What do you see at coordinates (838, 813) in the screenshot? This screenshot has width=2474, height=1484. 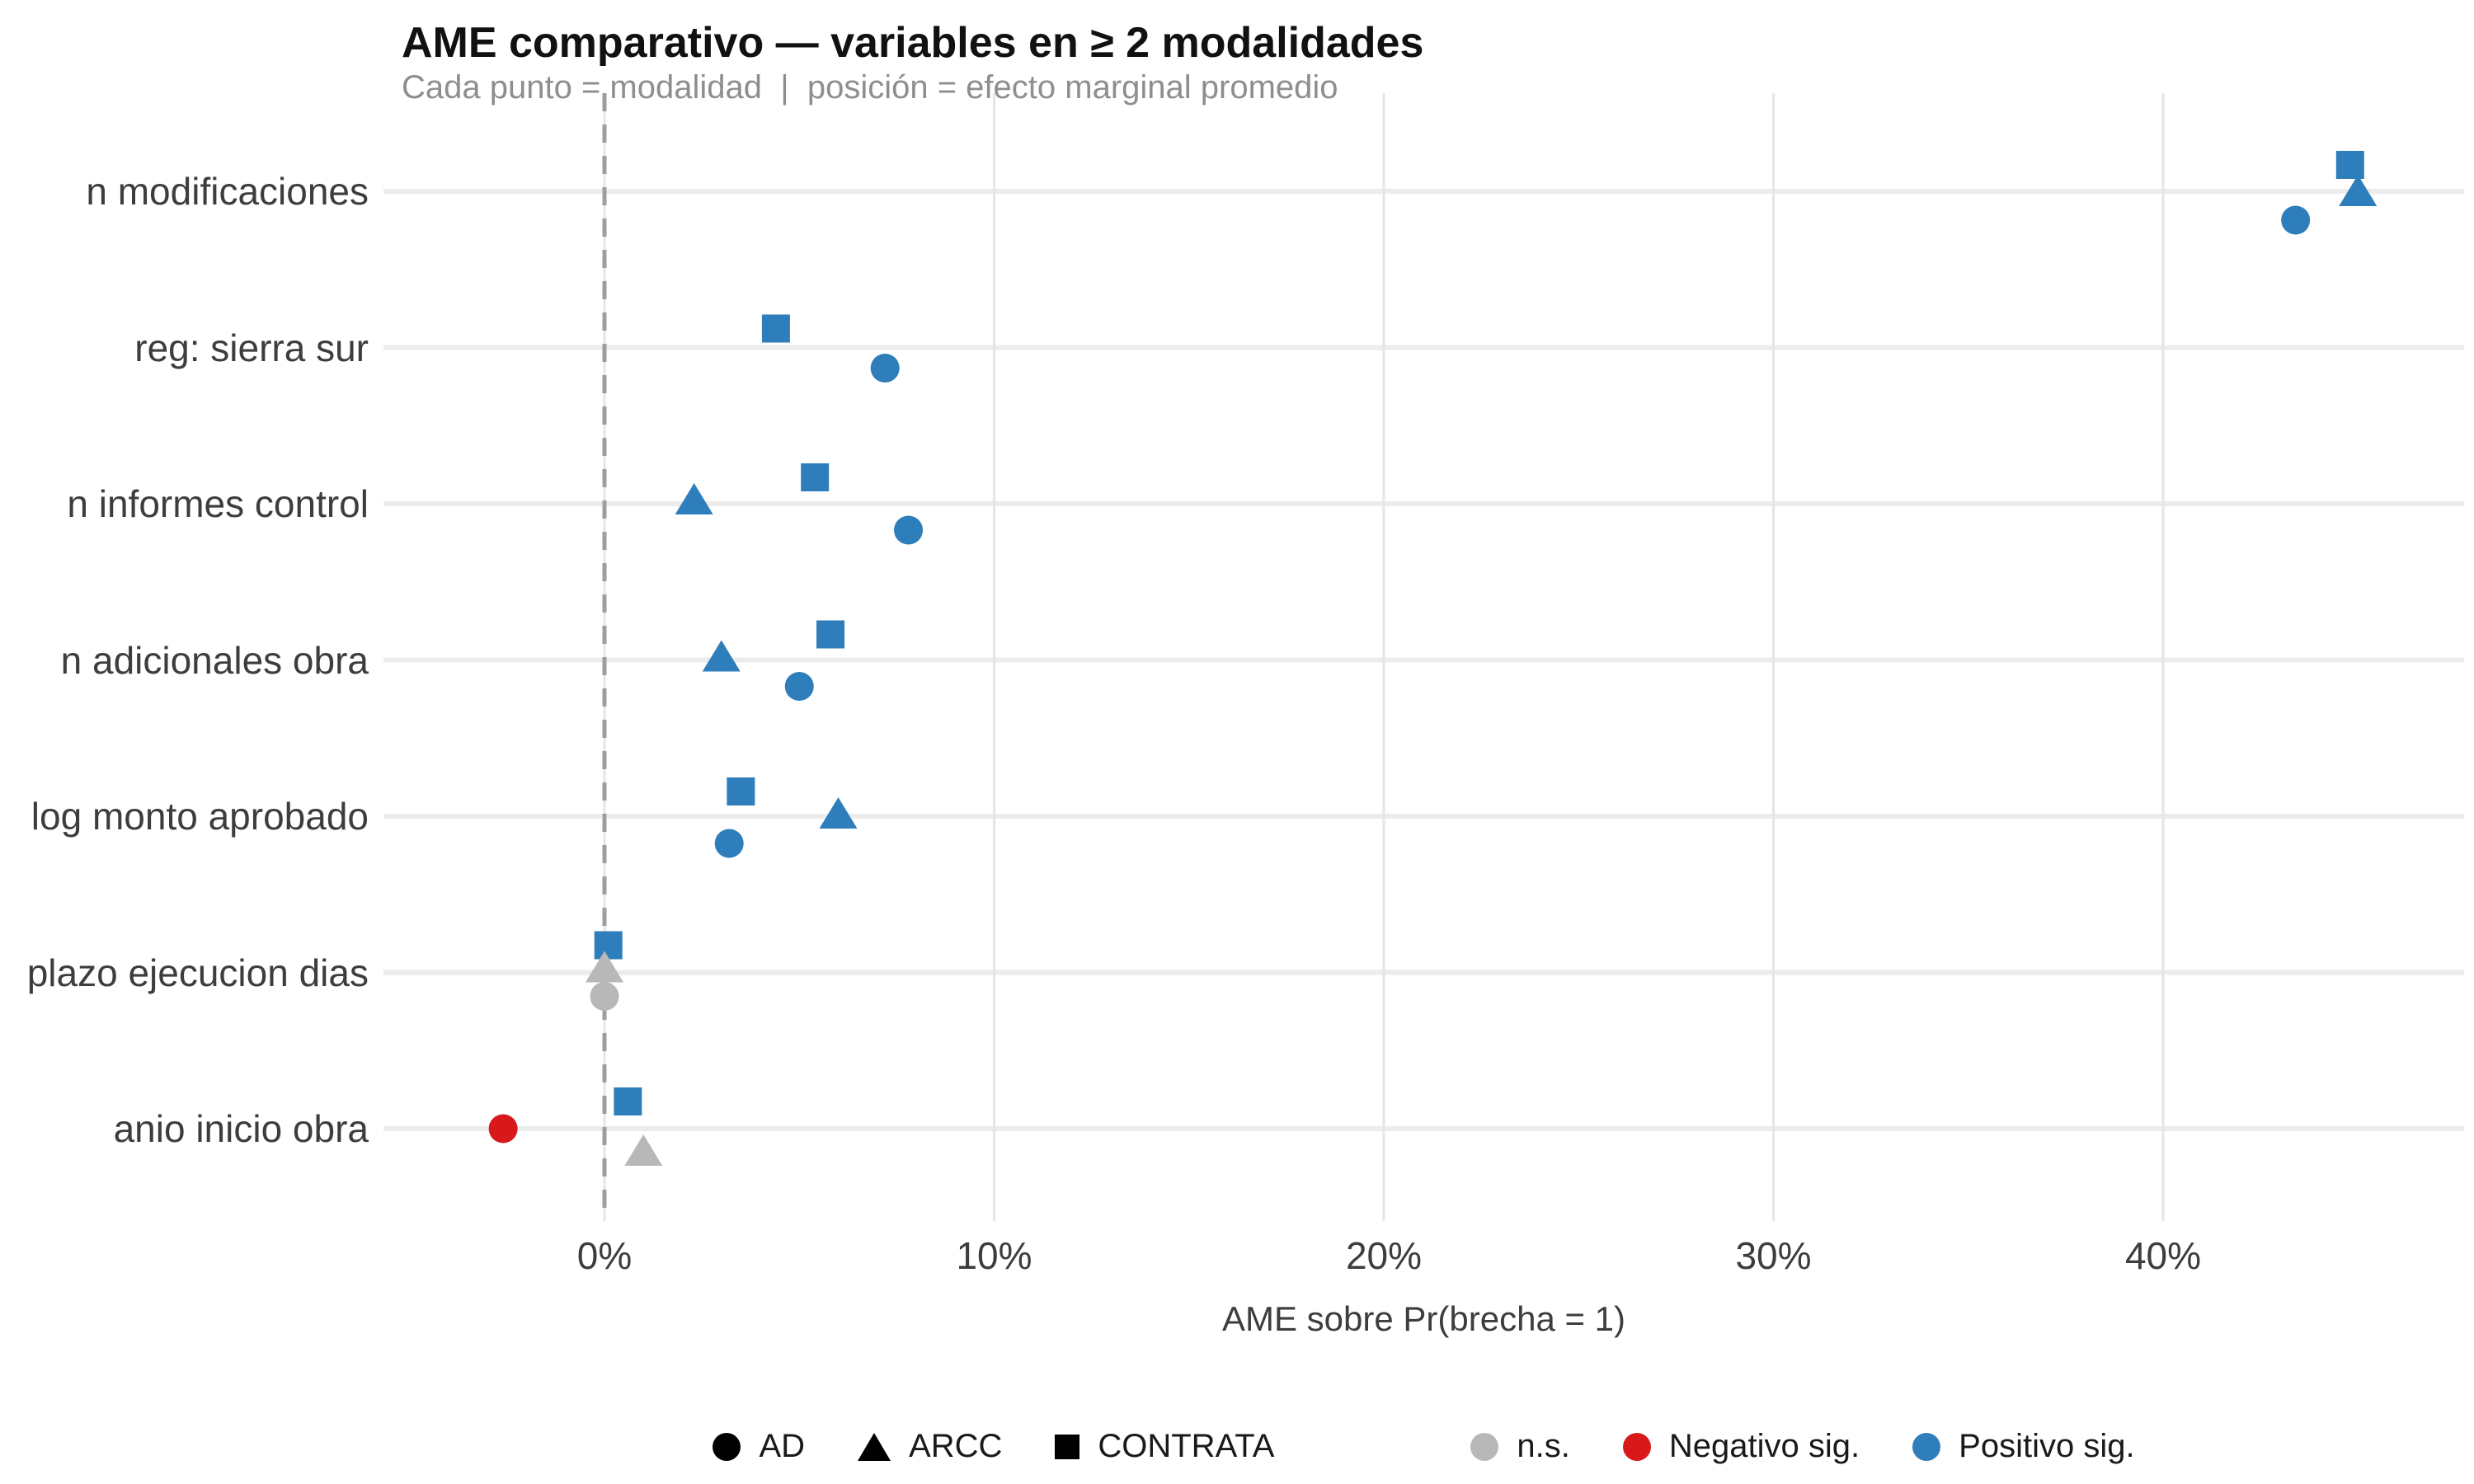 I see `data-point-log-monto-aprobado-arcc` at bounding box center [838, 813].